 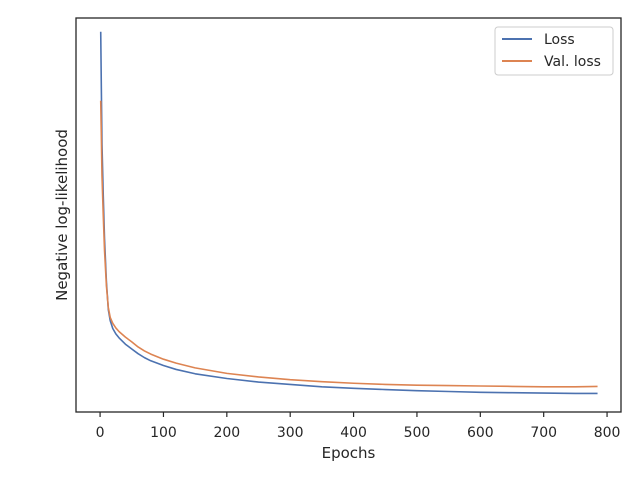 What do you see at coordinates (349, 453) in the screenshot?
I see `x-axis-label: Epochs` at bounding box center [349, 453].